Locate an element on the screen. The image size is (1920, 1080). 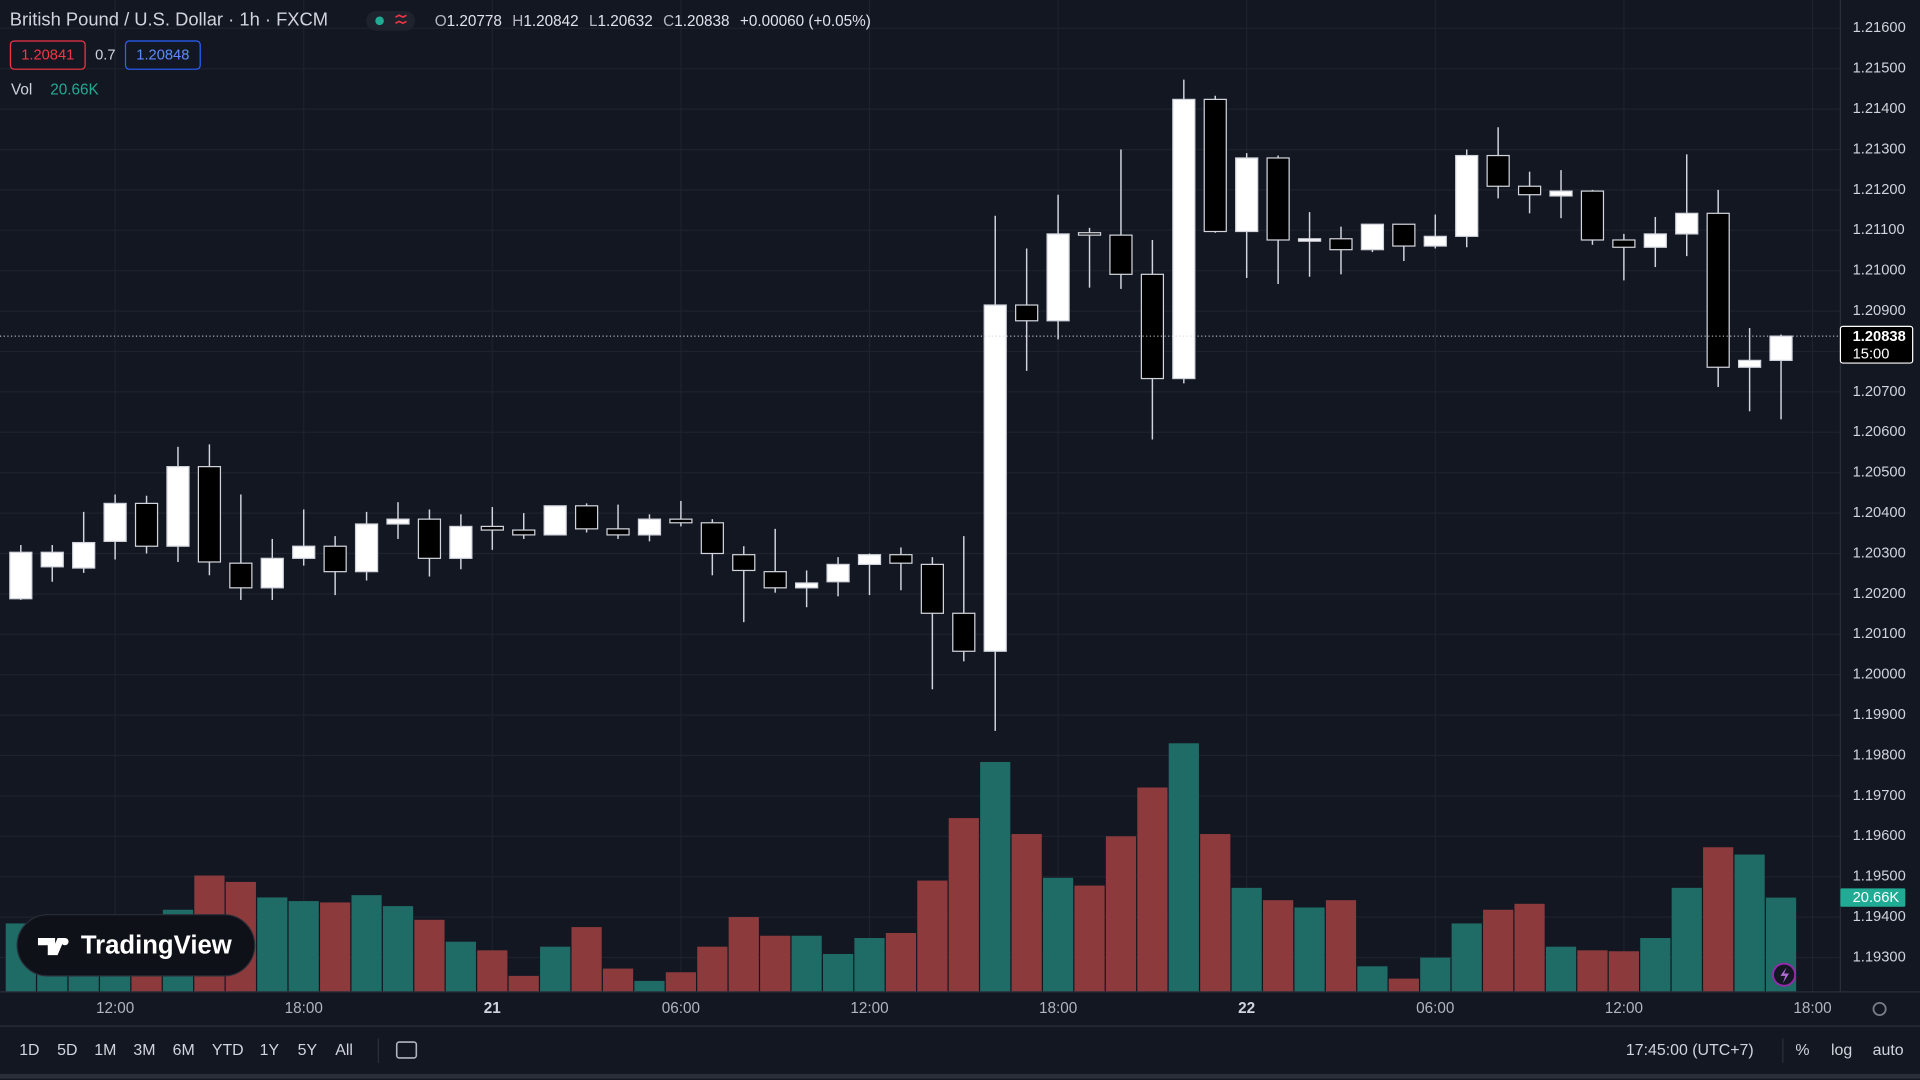
sell-button is located at coordinates (47, 55).